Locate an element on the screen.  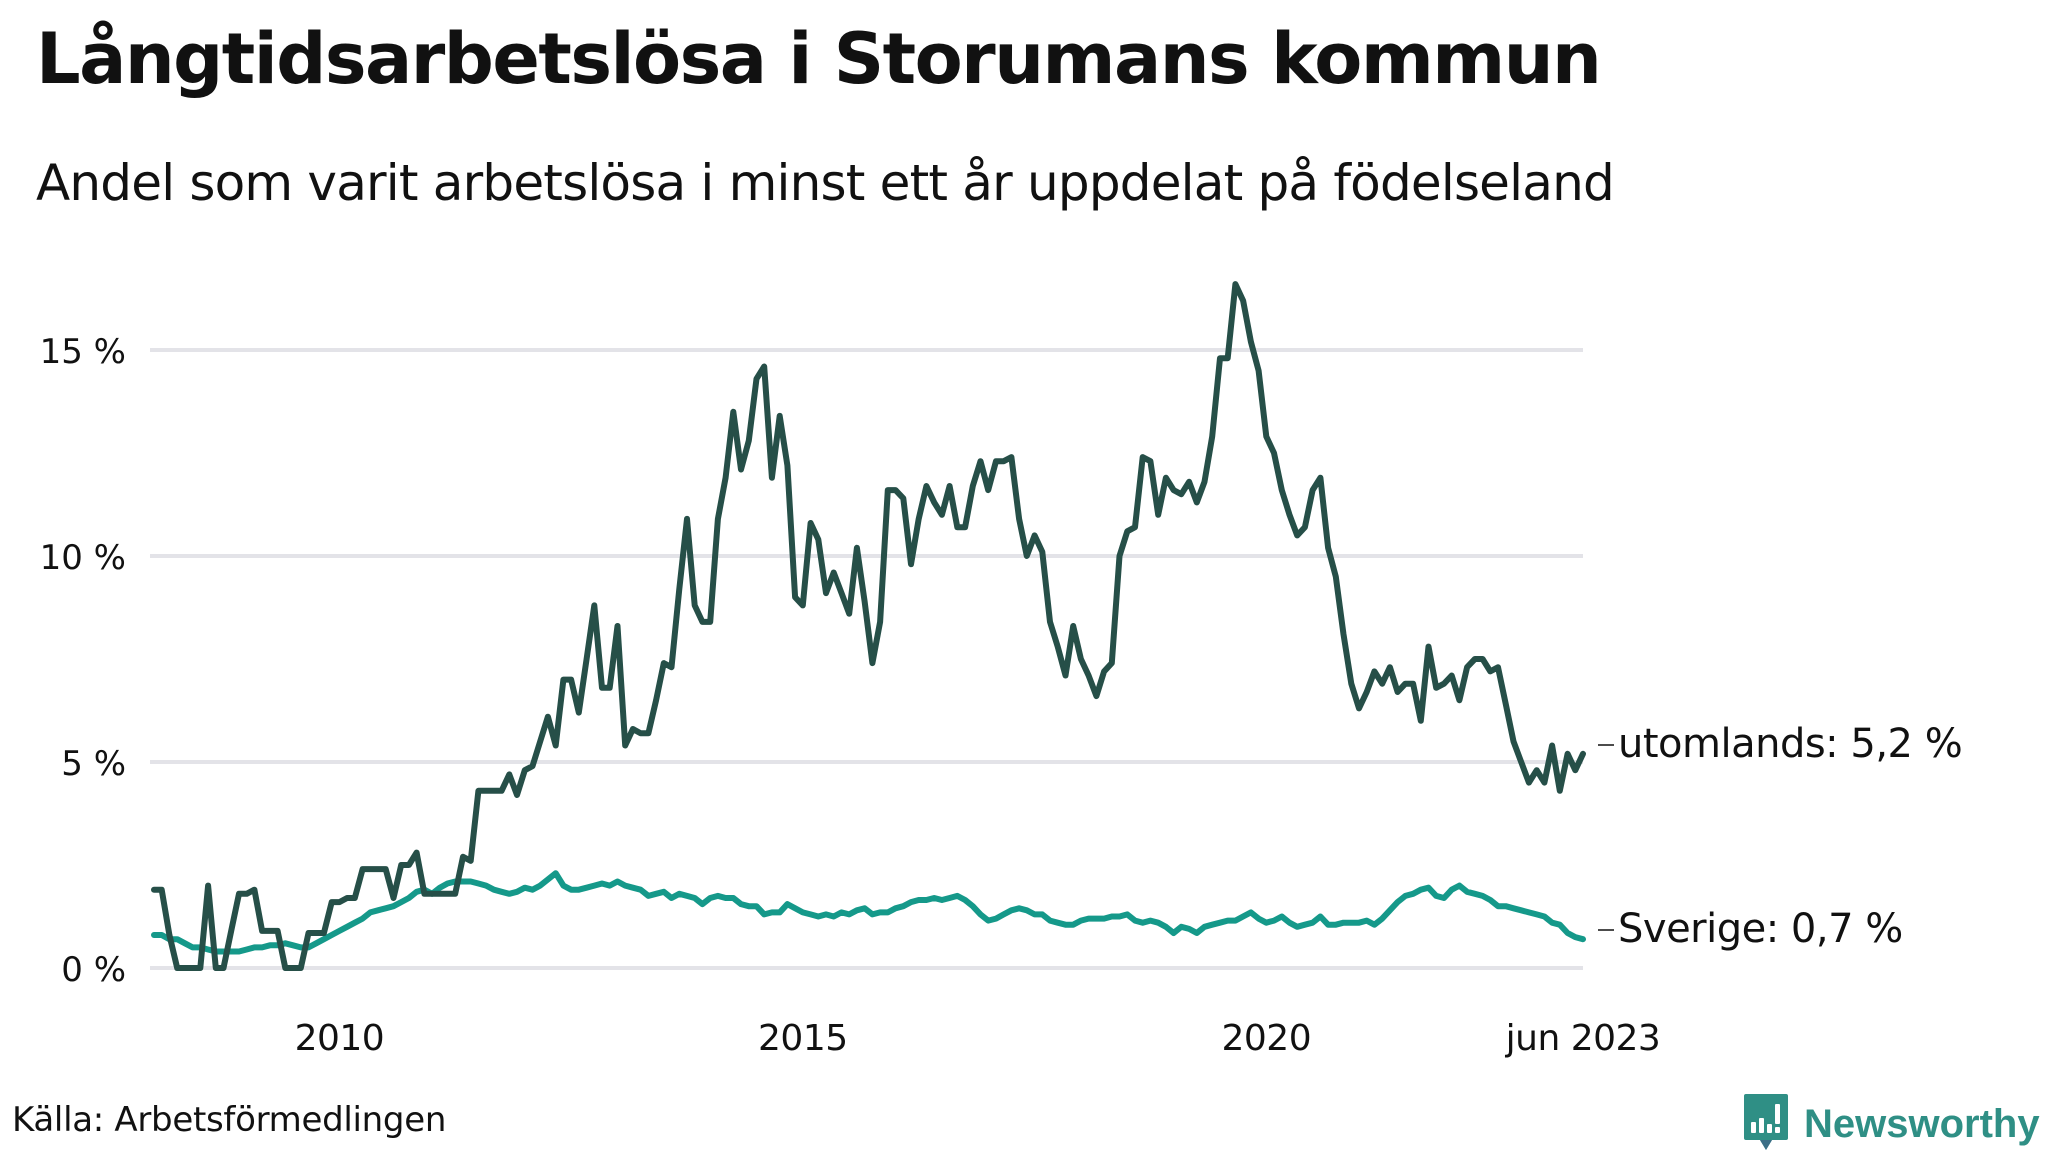
x-tick-label: jun 2023 is located at coordinates (1583, 1038).